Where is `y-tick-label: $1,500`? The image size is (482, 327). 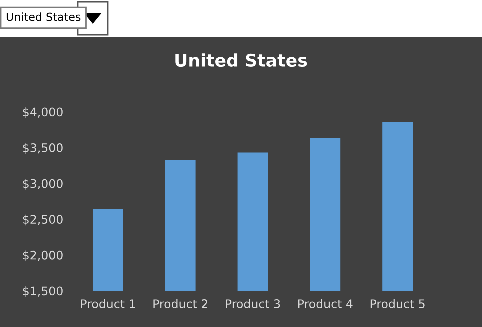 y-tick-label: $1,500 is located at coordinates (43, 292).